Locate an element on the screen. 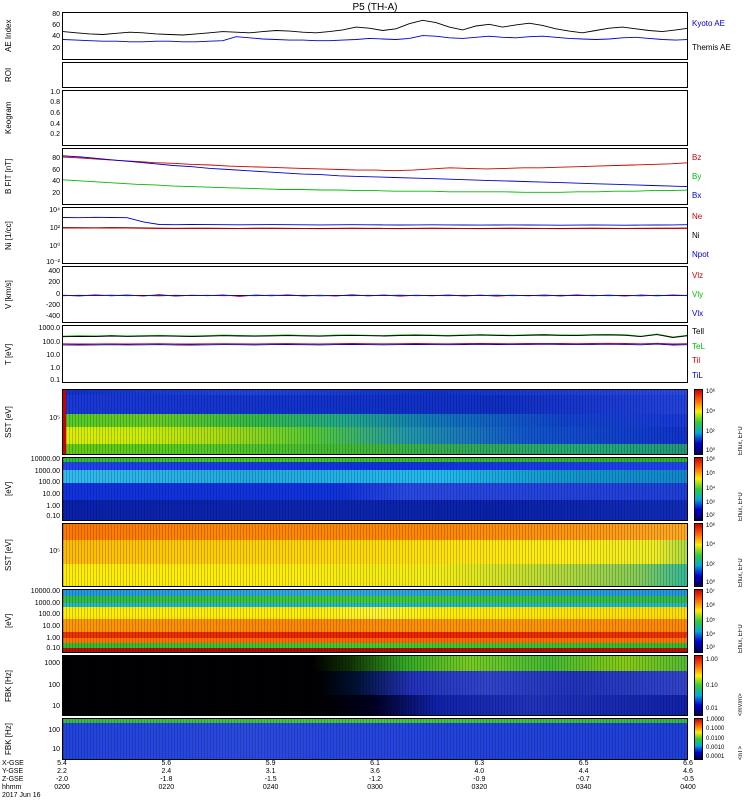  velocity-plot-area is located at coordinates (375, 294).